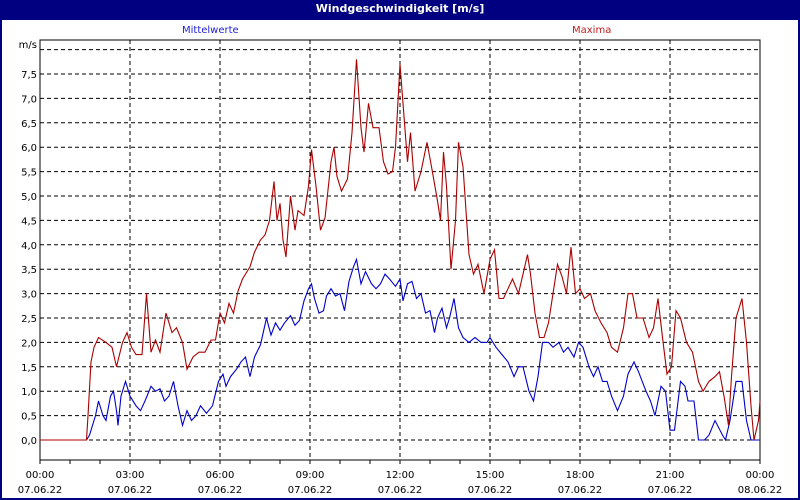 Image resolution: width=800 pixels, height=500 pixels. What do you see at coordinates (29, 148) in the screenshot?
I see `y-tick-label: 6,0` at bounding box center [29, 148].